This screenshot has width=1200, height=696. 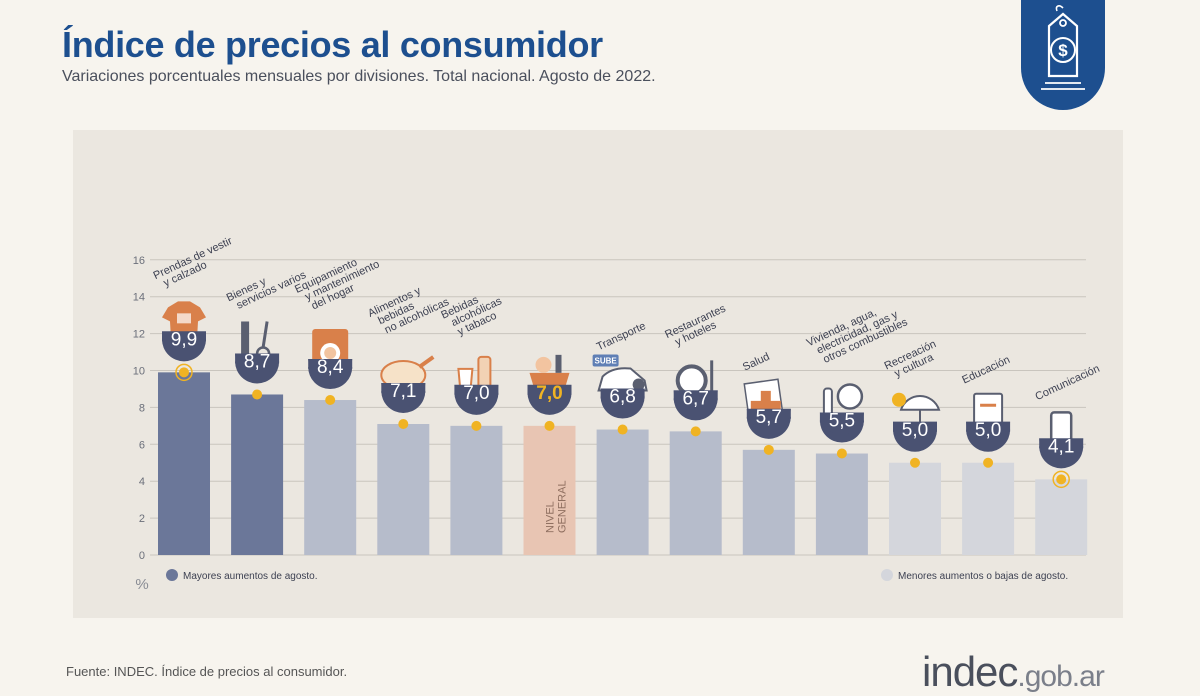 What do you see at coordinates (139, 298) in the screenshot?
I see `y-tick-label: 14` at bounding box center [139, 298].